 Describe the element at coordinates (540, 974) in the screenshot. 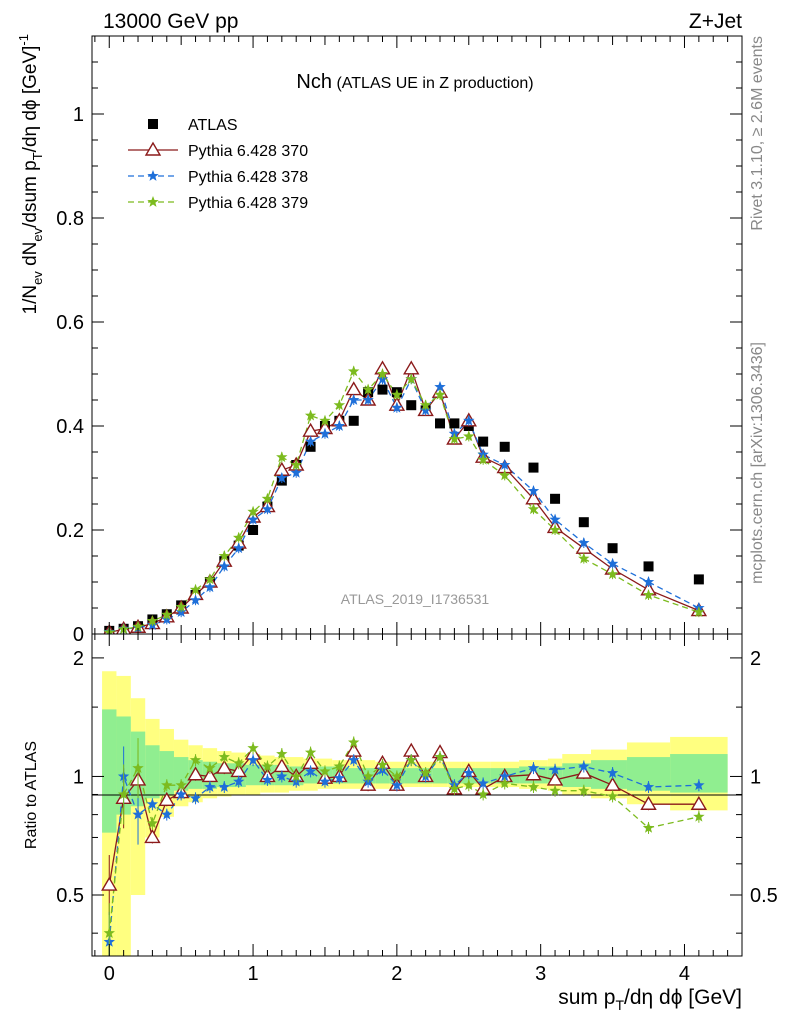

I see `x-tick-label: 3` at that location.